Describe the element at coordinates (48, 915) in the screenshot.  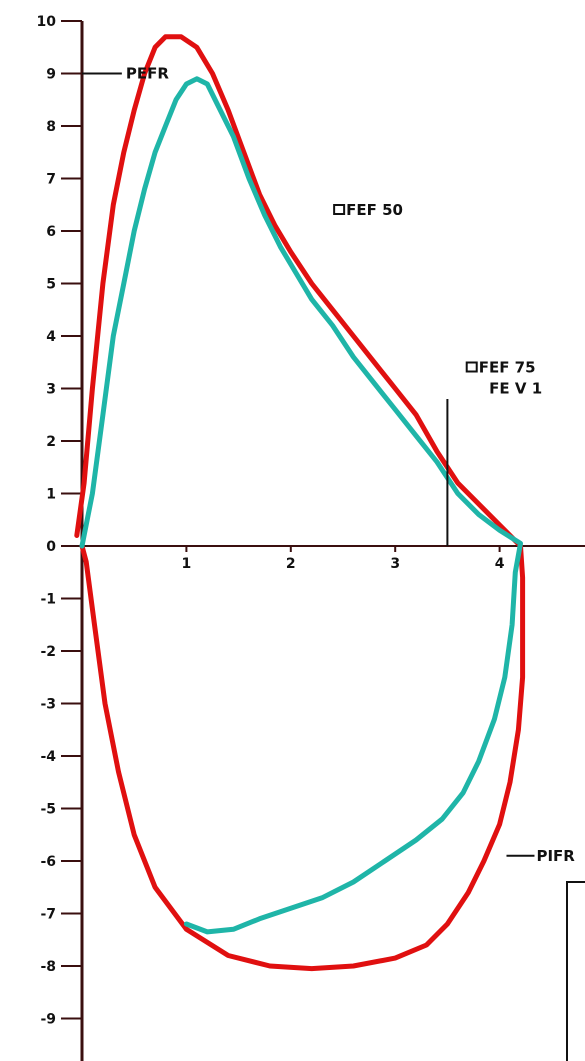
I see `y-tick-label: -7` at that location.